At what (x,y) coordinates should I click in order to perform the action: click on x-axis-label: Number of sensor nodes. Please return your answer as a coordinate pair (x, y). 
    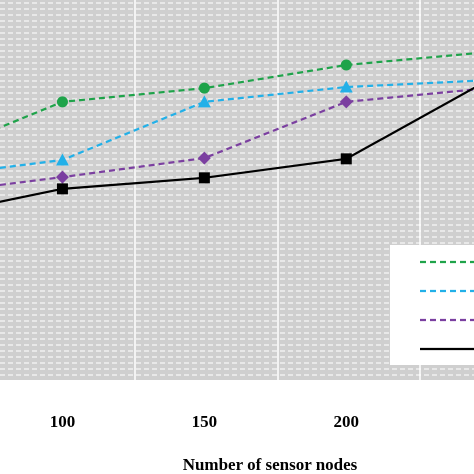
    Looking at the image, I should click on (270, 464).